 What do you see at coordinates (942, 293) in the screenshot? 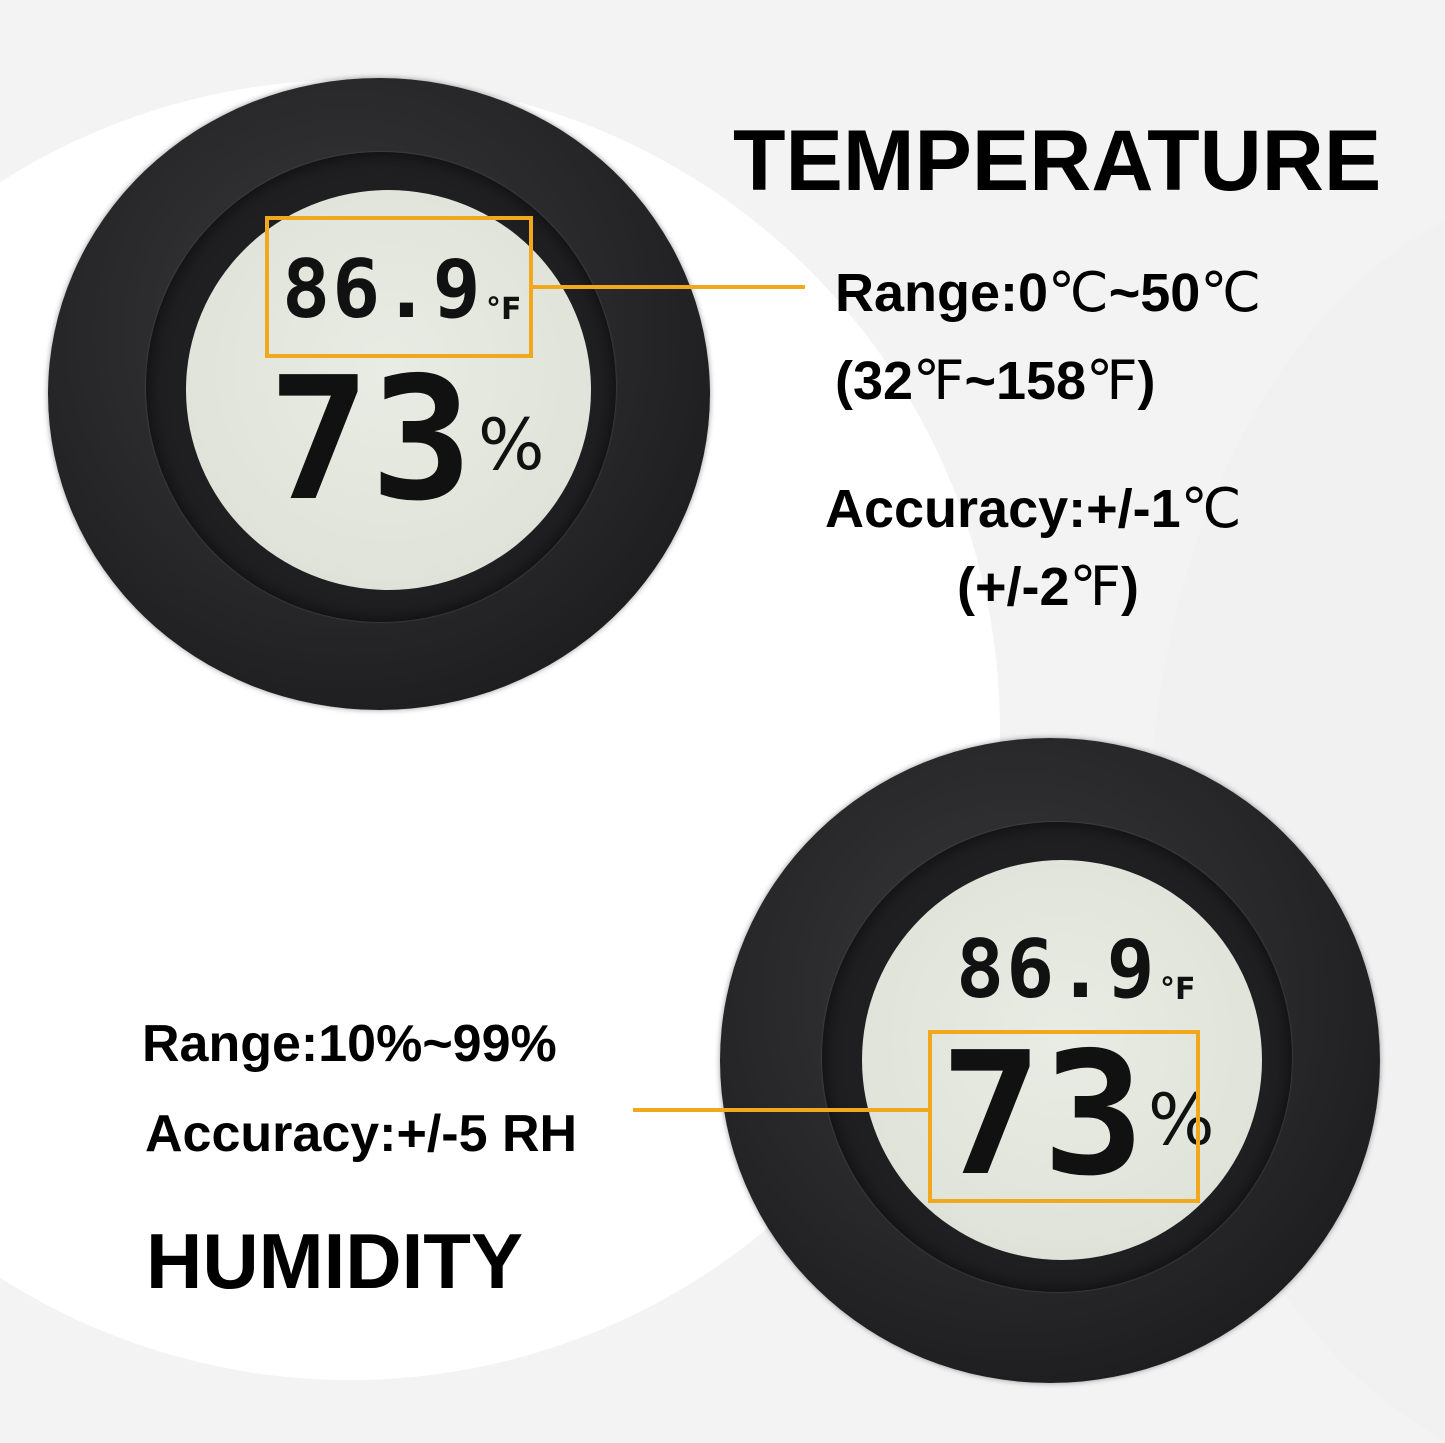
I see `range-prefix: Range:0` at bounding box center [942, 293].